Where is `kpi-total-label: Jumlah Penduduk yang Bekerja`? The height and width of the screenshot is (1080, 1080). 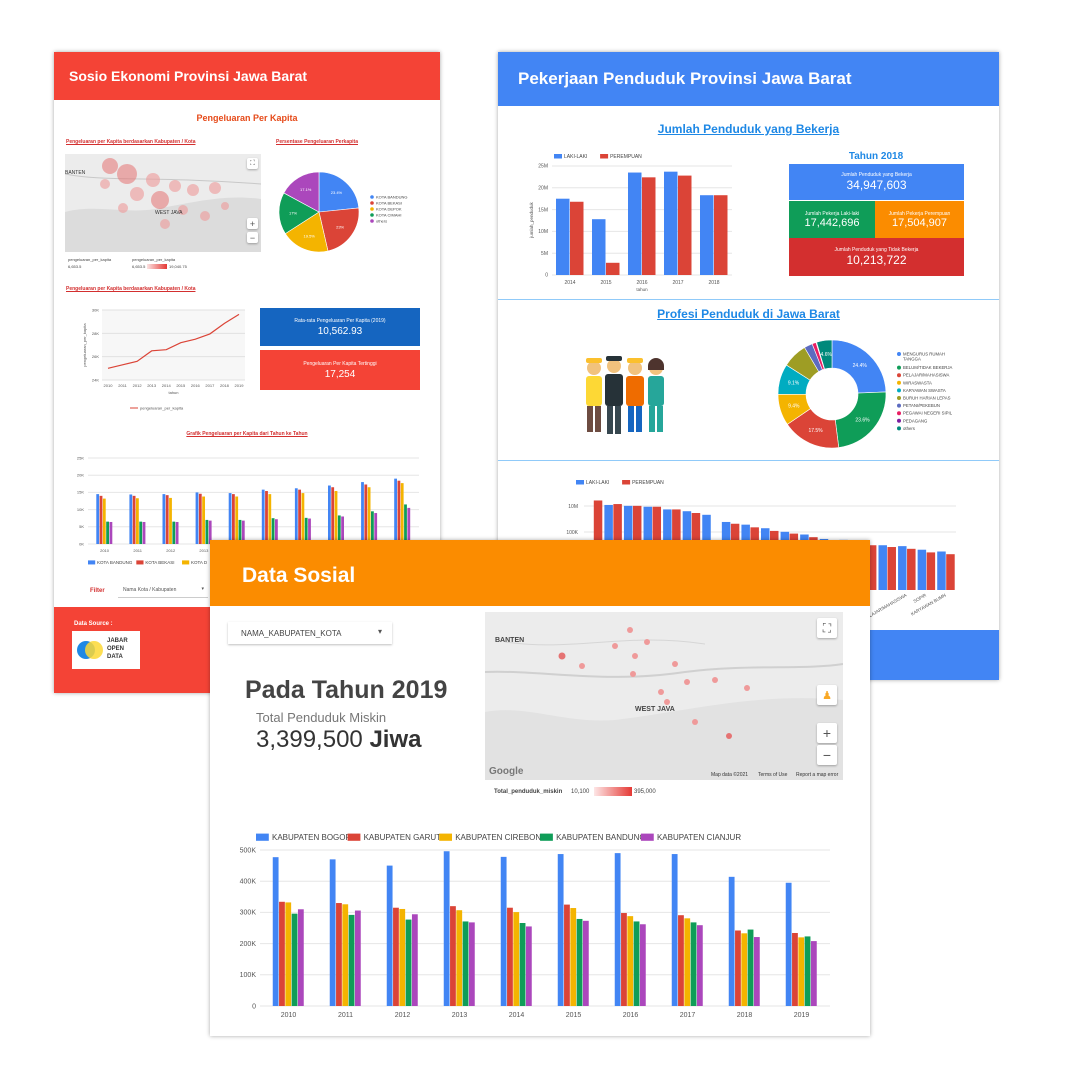
kpi-total-label: Jumlah Penduduk yang Bekerja is located at coordinates (876, 175).